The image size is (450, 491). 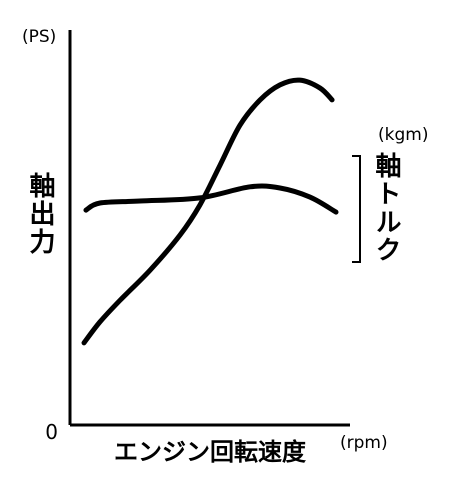 I want to click on y2-label: 軸トルク, so click(x=386, y=207).